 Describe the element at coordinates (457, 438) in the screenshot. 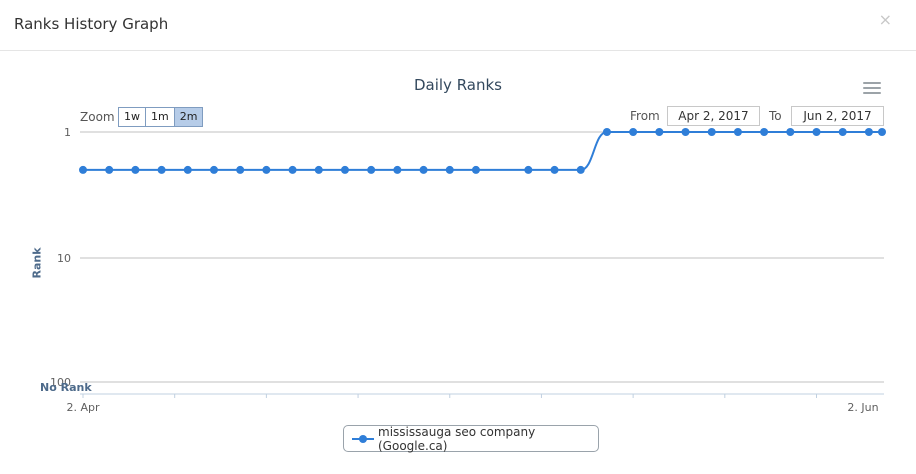

I see `legend-label: mississauga seo company (Google.ca)` at that location.